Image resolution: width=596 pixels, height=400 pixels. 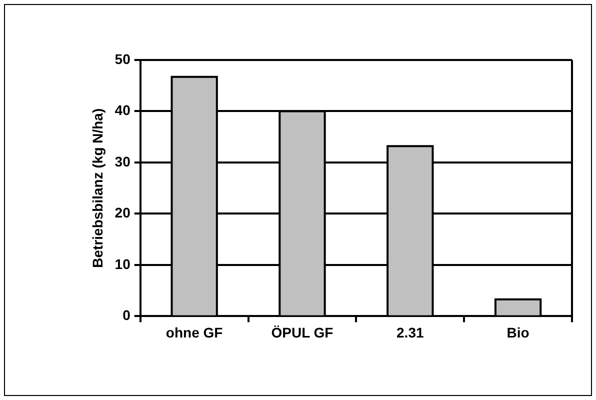 I want to click on y-tick-label: 40, so click(x=122, y=110).